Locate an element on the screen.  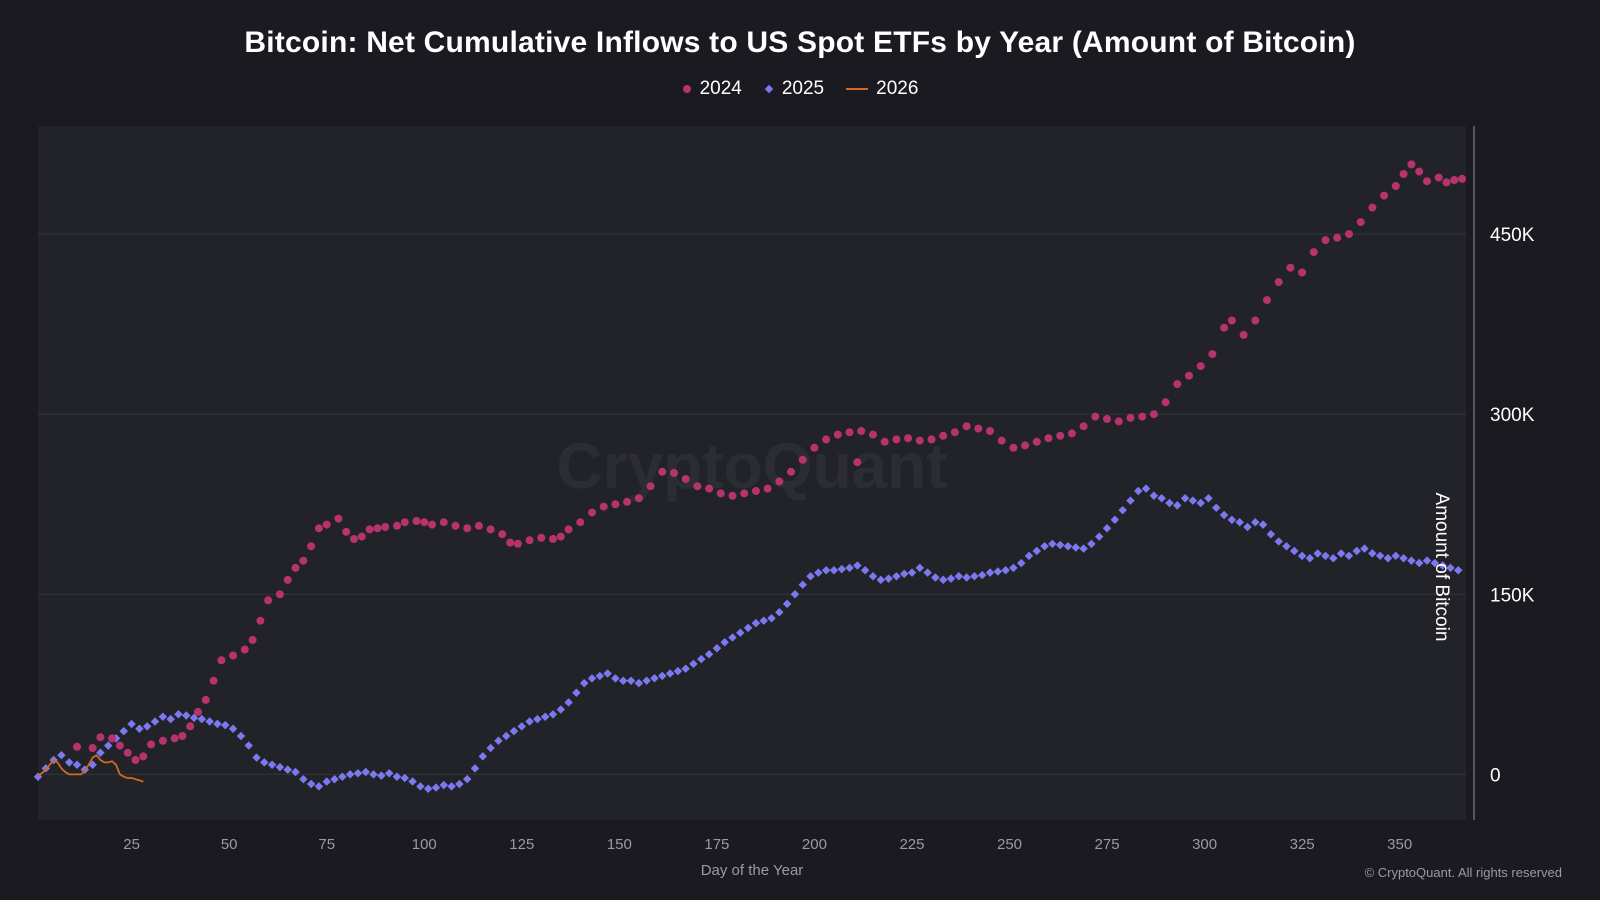
x-axis-label: Day of the Year is located at coordinates (752, 870).